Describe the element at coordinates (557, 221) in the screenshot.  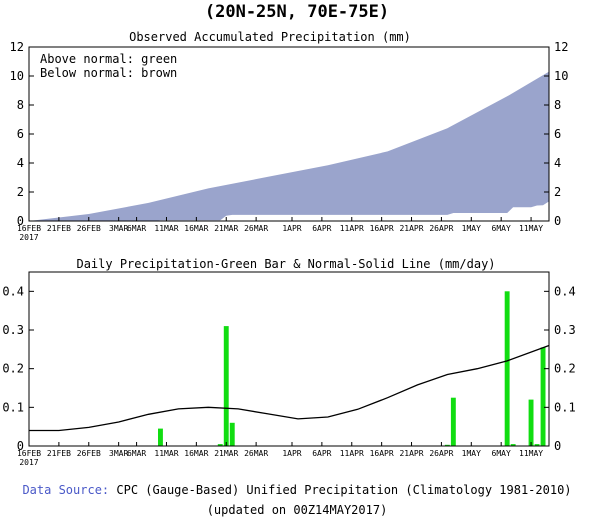
I see `accum-ytick-label-right: 0` at that location.